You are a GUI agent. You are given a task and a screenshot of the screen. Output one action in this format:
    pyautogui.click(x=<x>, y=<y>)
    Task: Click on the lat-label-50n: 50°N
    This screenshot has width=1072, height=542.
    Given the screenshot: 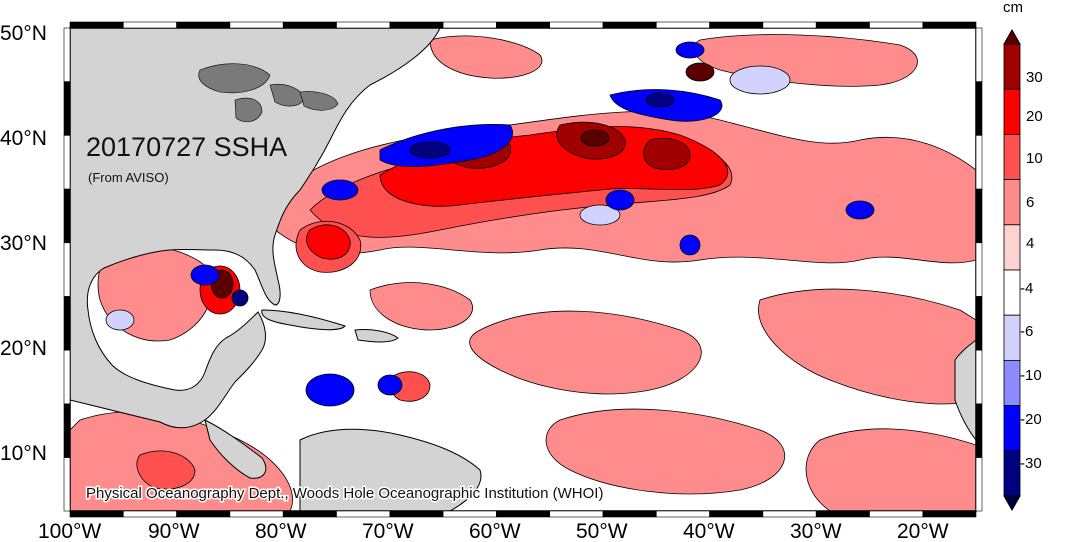 What is the action you would take?
    pyautogui.click(x=23, y=33)
    